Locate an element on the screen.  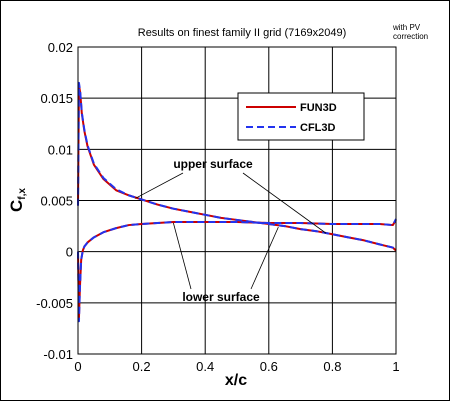
legend-label-fun3d: FUN3D is located at coordinates (318, 108).